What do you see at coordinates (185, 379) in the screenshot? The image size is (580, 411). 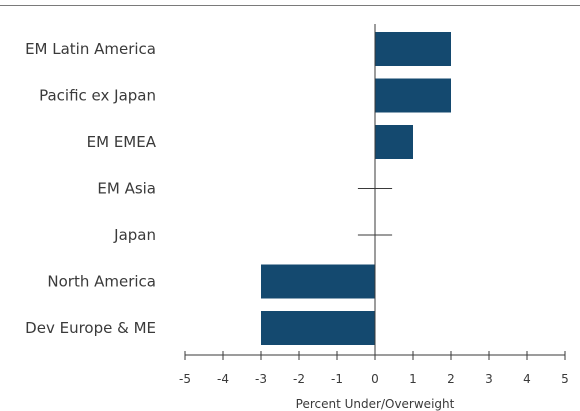 I see `x-tick-label-neg5: -5` at bounding box center [185, 379].